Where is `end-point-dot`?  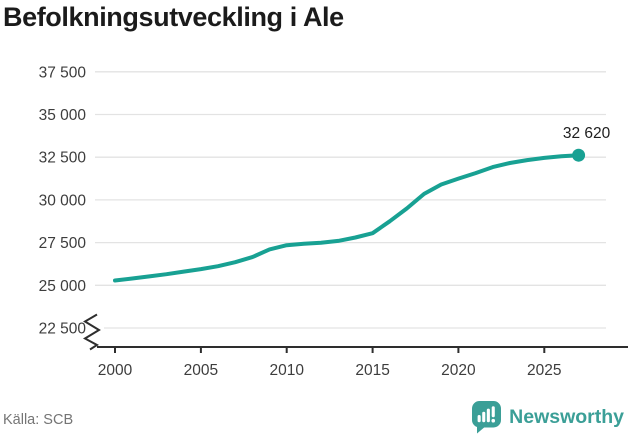 end-point-dot is located at coordinates (579, 155).